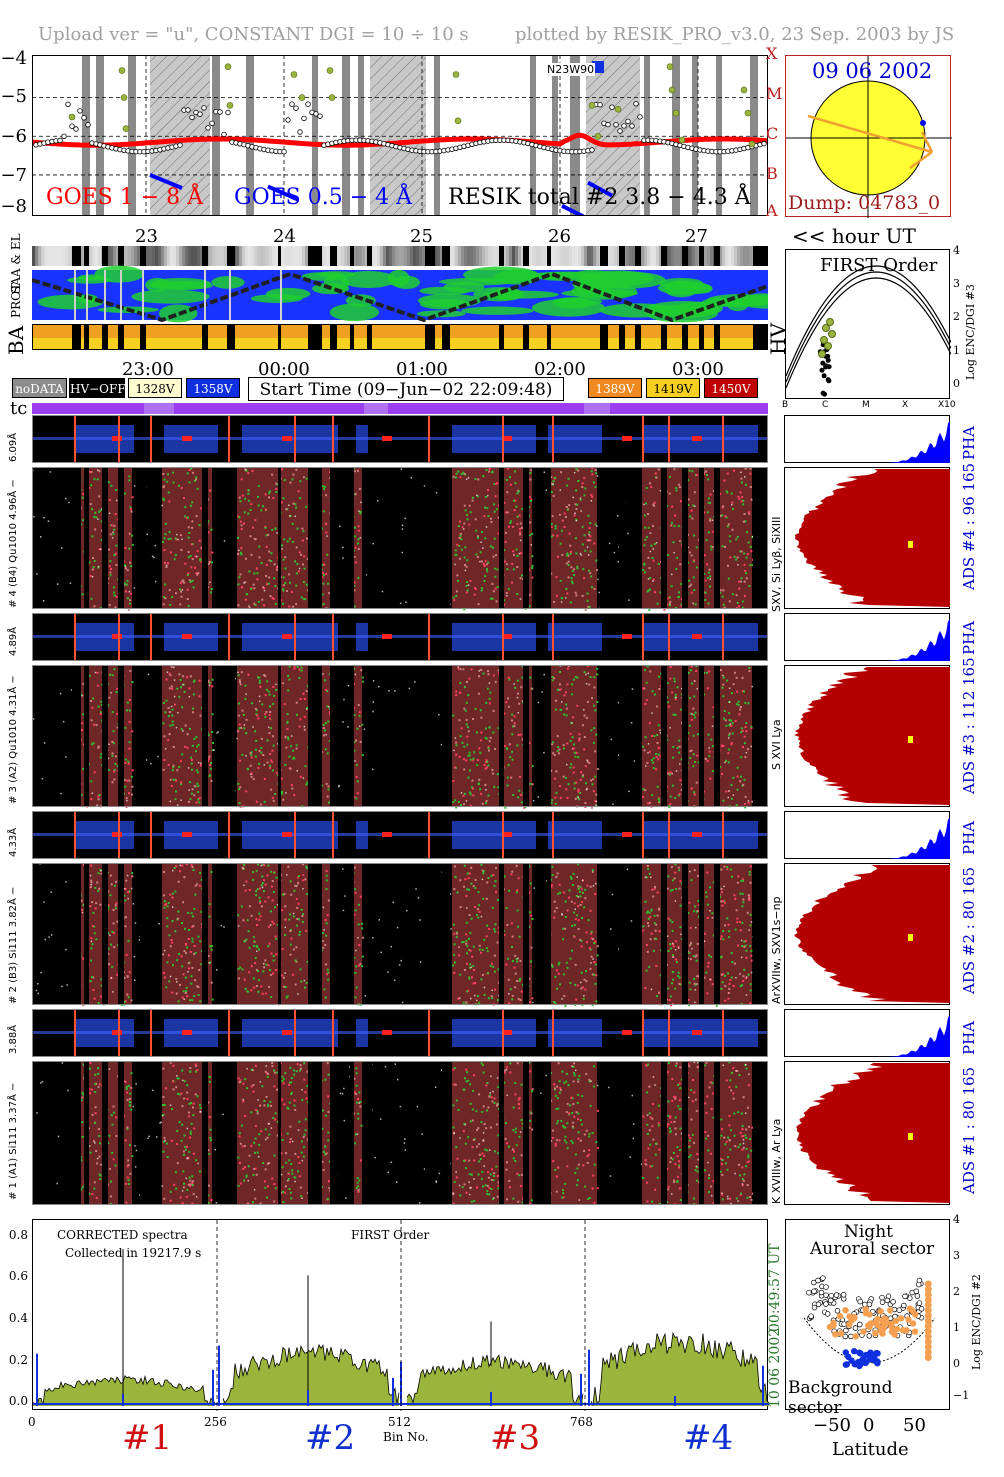 The width and height of the screenshot is (1004, 1477). What do you see at coordinates (121, 337) in the screenshot?
I see `ba-gap` at bounding box center [121, 337].